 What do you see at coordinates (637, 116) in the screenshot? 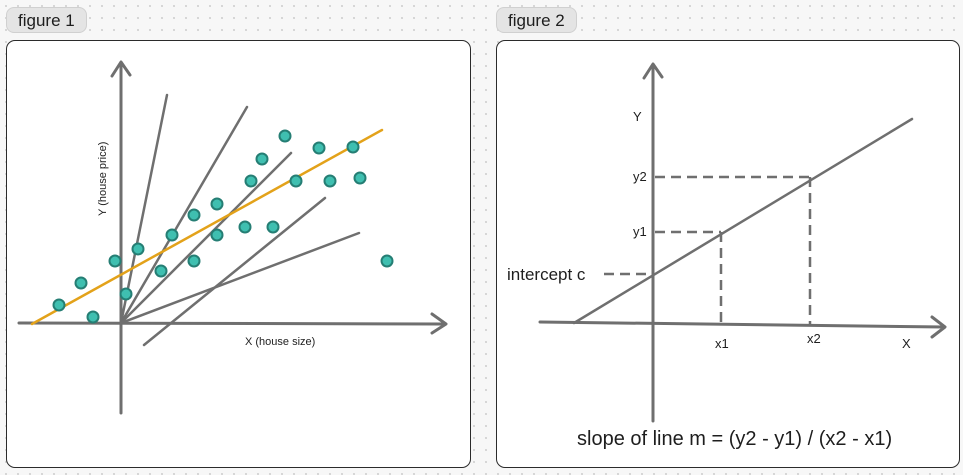
I see `y-axis-label: Y` at bounding box center [637, 116].